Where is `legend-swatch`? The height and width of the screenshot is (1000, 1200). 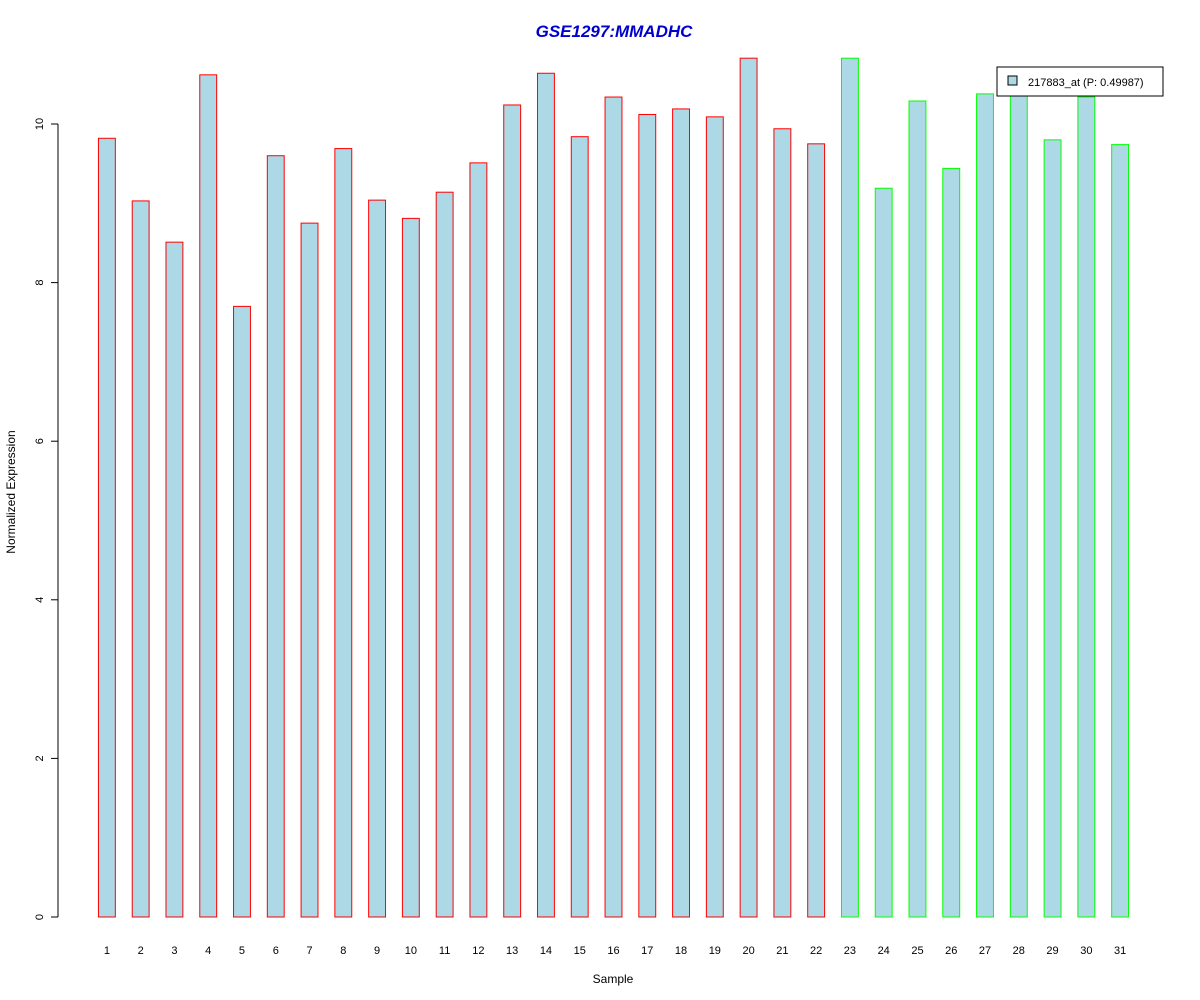 legend-swatch is located at coordinates (1012, 80).